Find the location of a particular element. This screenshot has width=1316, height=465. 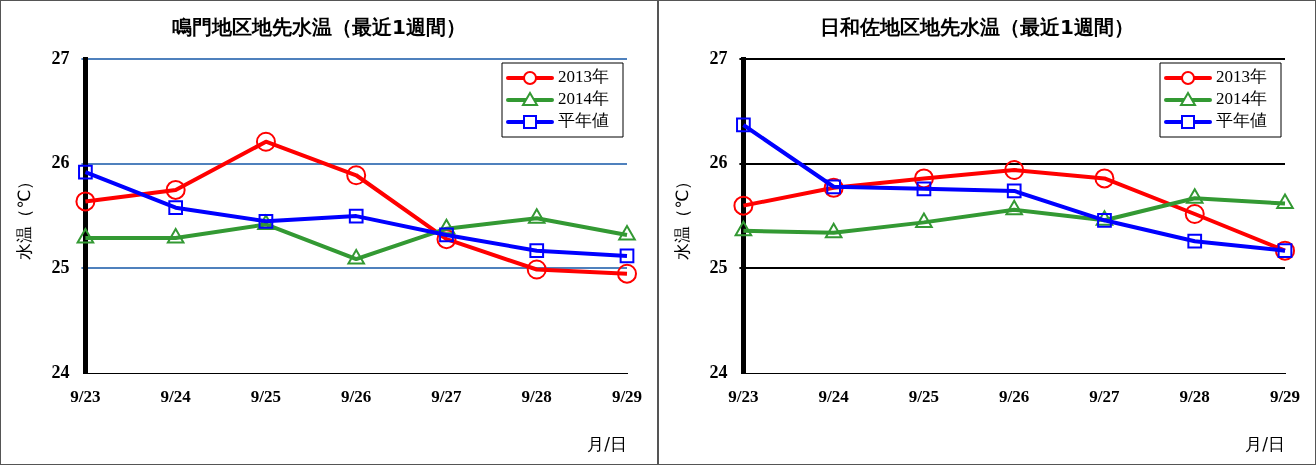

chart-title: 鳴門地区地先水温（最近1週間） is located at coordinates (319, 27).